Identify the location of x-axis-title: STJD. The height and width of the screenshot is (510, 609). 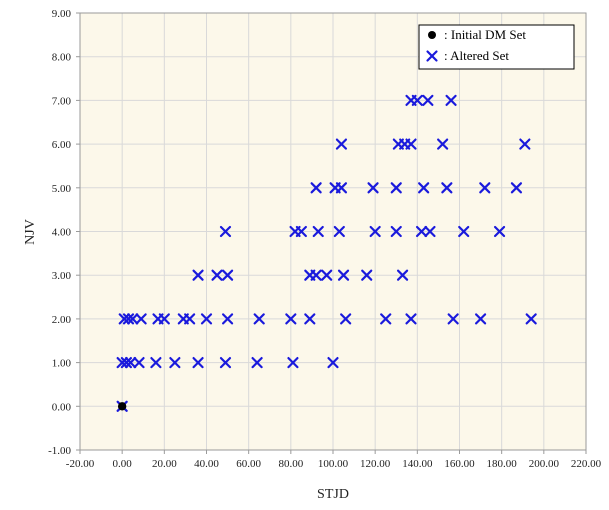
(333, 494).